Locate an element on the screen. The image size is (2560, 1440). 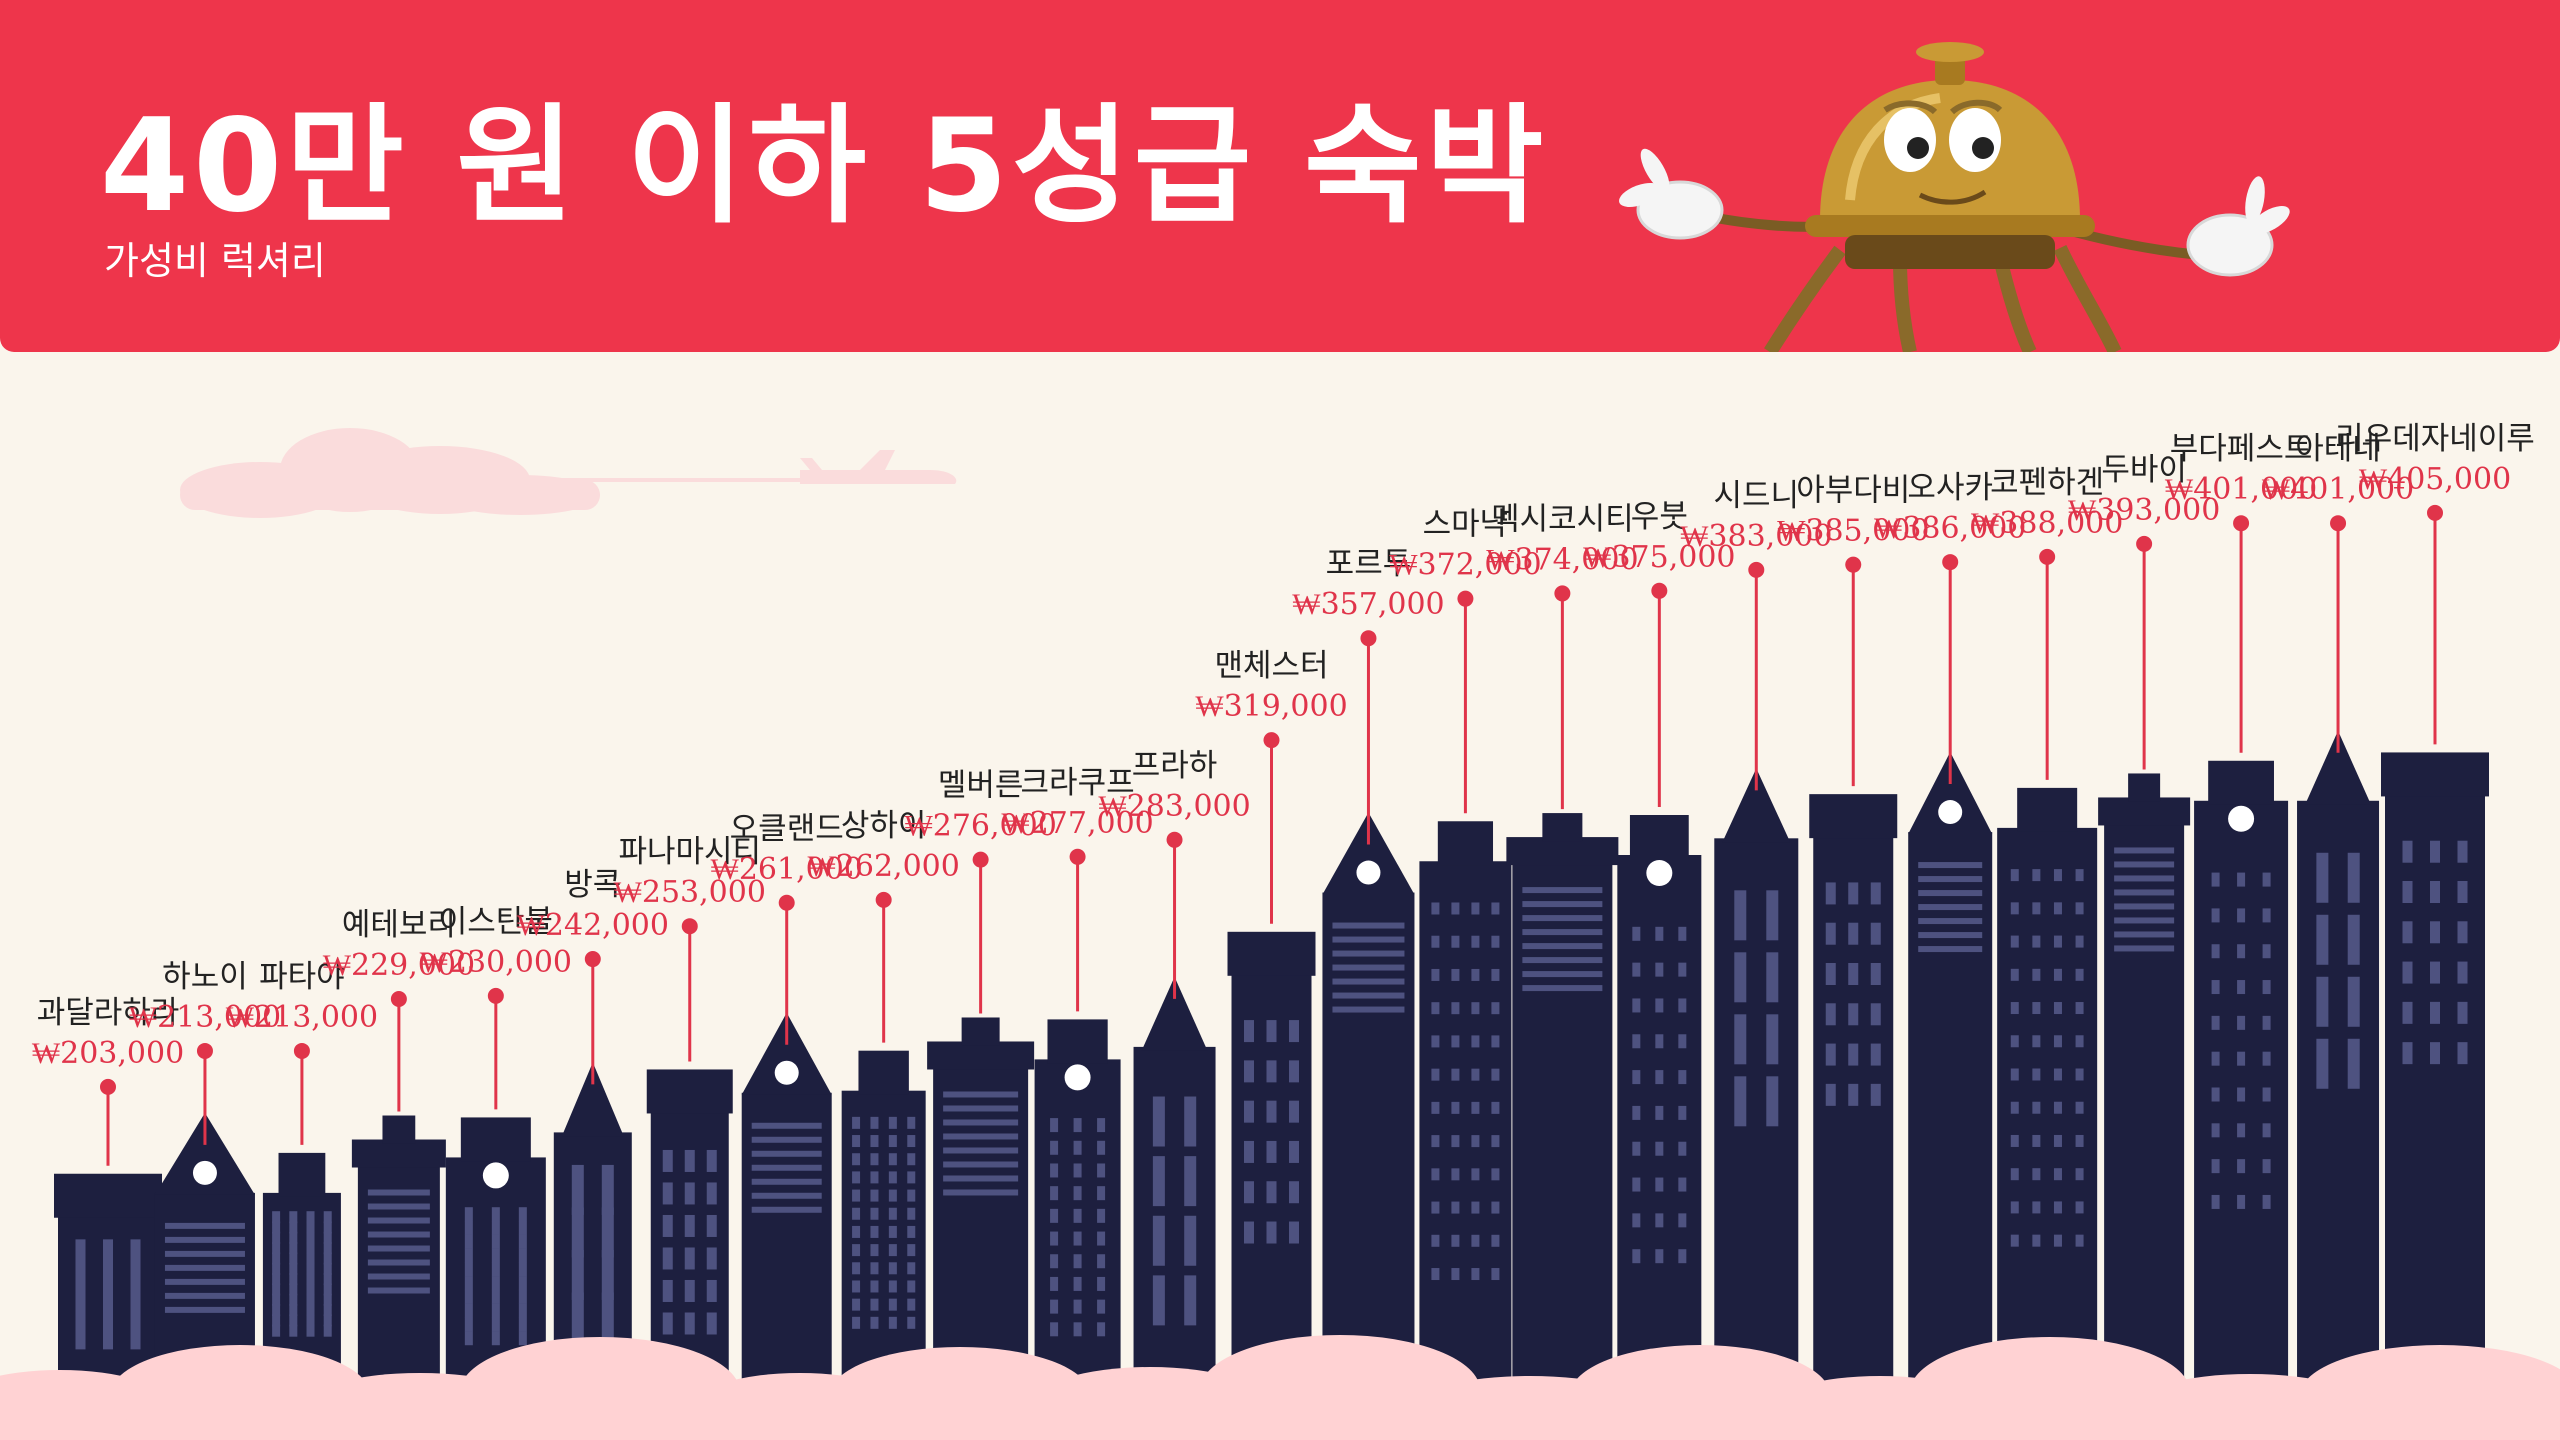
price-label: ₩262,000 is located at coordinates (883, 866).